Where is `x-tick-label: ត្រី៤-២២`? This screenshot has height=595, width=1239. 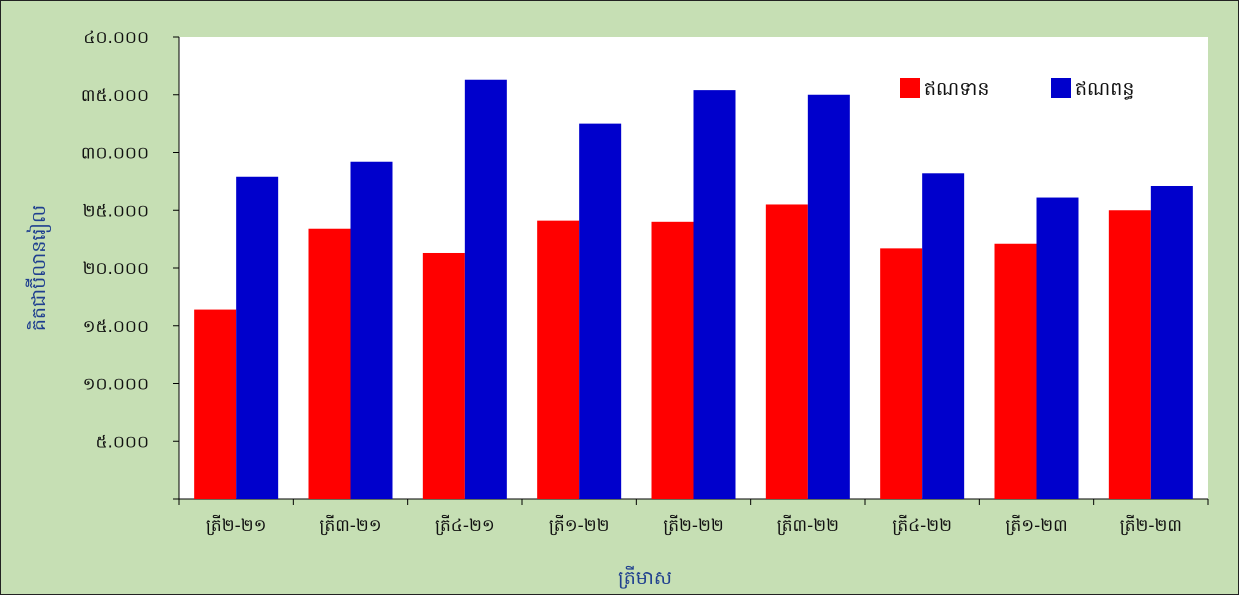
x-tick-label: ត្រី៤-២២ is located at coordinates (922, 525).